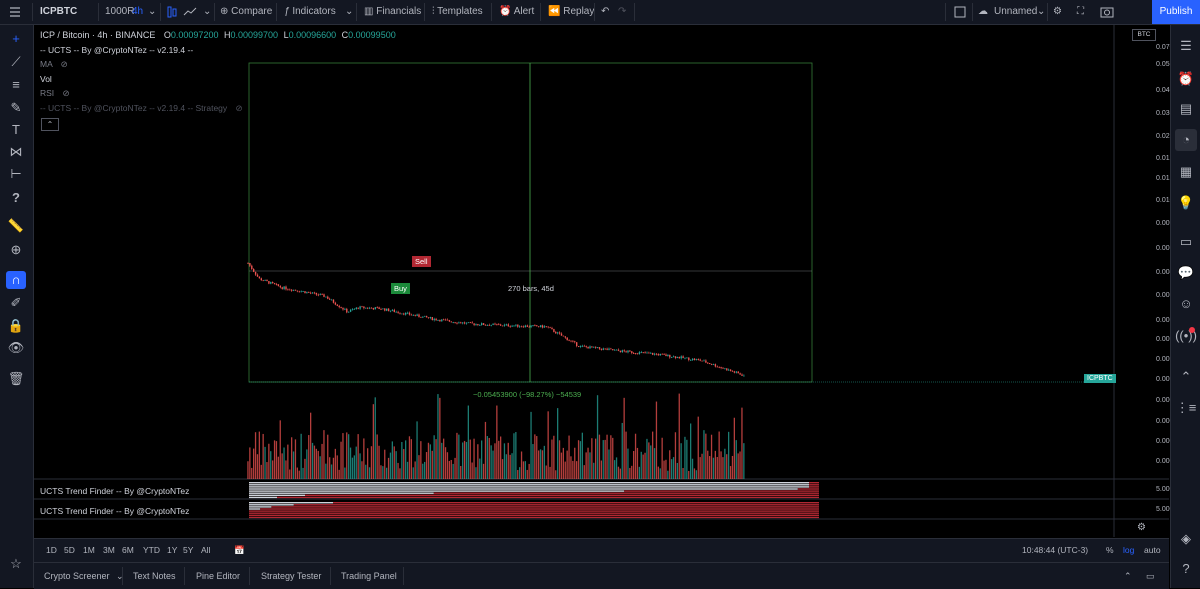 The height and width of the screenshot is (589, 1200). What do you see at coordinates (400, 288) in the screenshot?
I see `buy-label: Buy` at bounding box center [400, 288].